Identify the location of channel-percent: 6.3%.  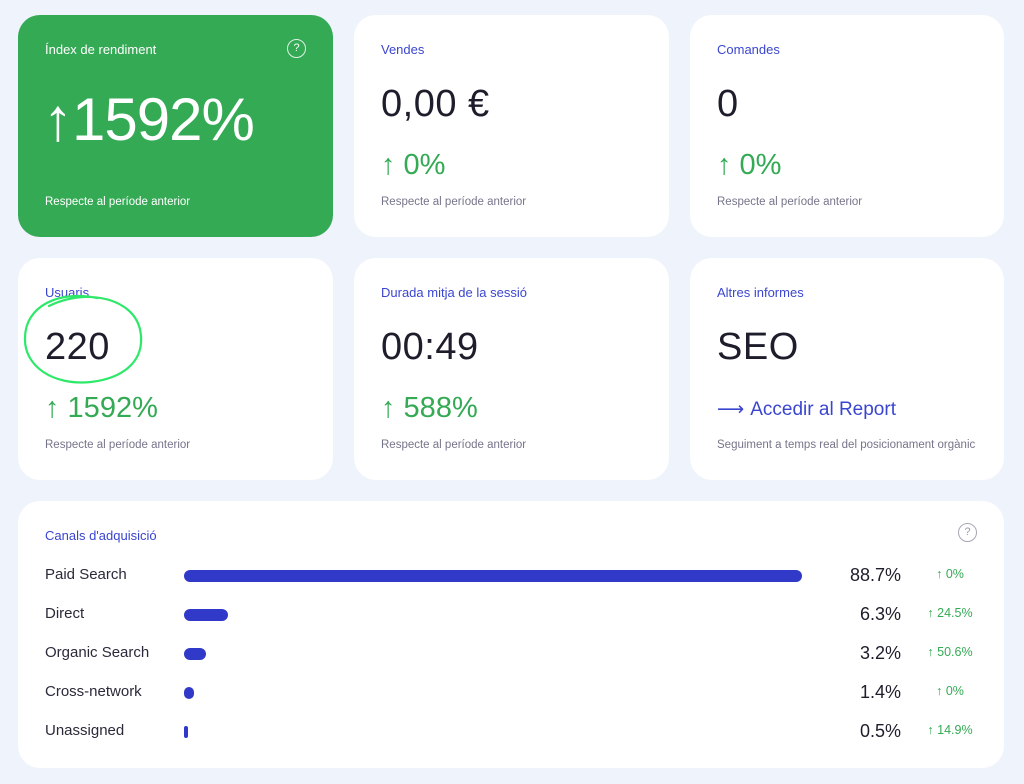
(880, 614).